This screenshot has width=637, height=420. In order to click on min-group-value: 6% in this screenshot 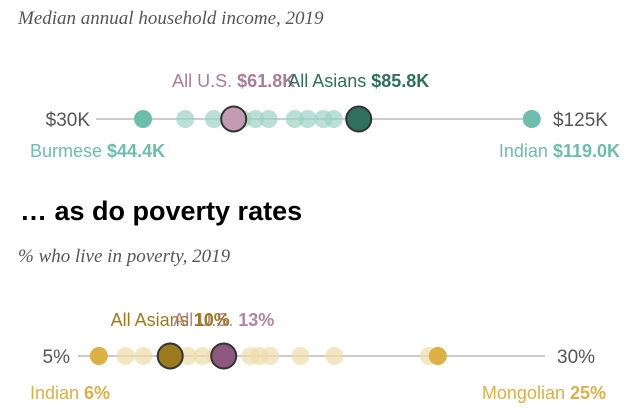, I will do `click(97, 393)`.